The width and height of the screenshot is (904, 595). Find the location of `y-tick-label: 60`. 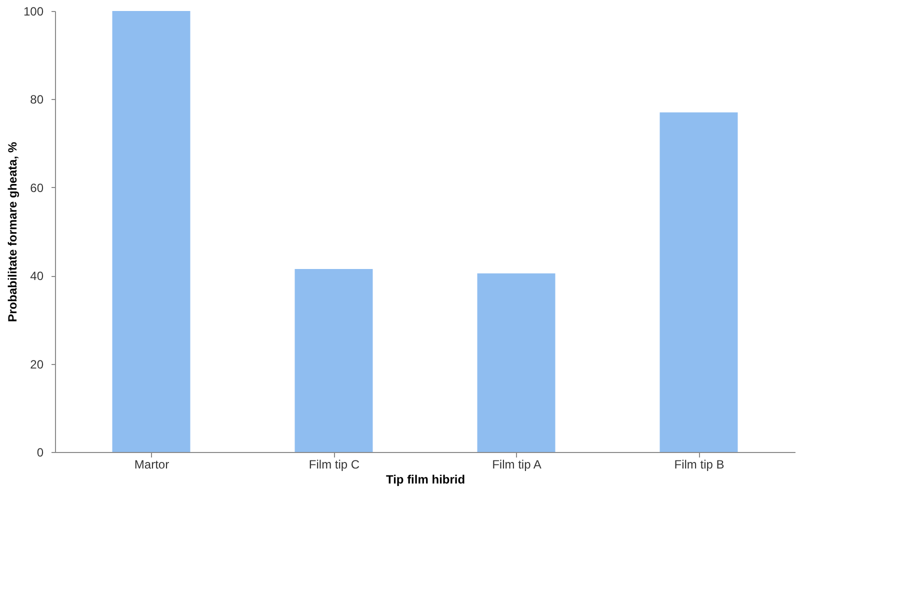

y-tick-label: 60 is located at coordinates (37, 187).